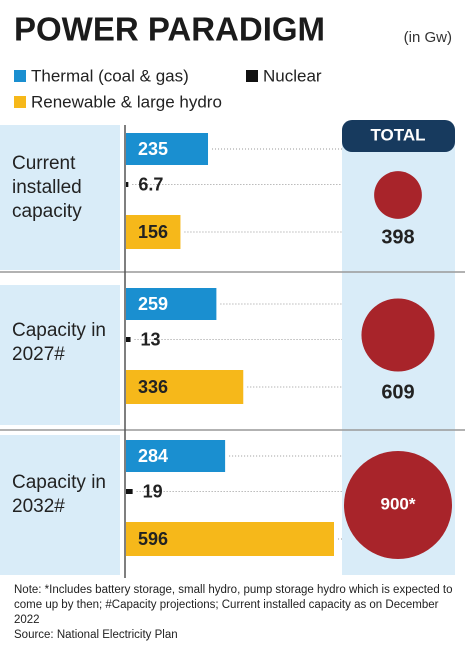  I want to click on total-header-label: TOTAL, so click(397, 134).